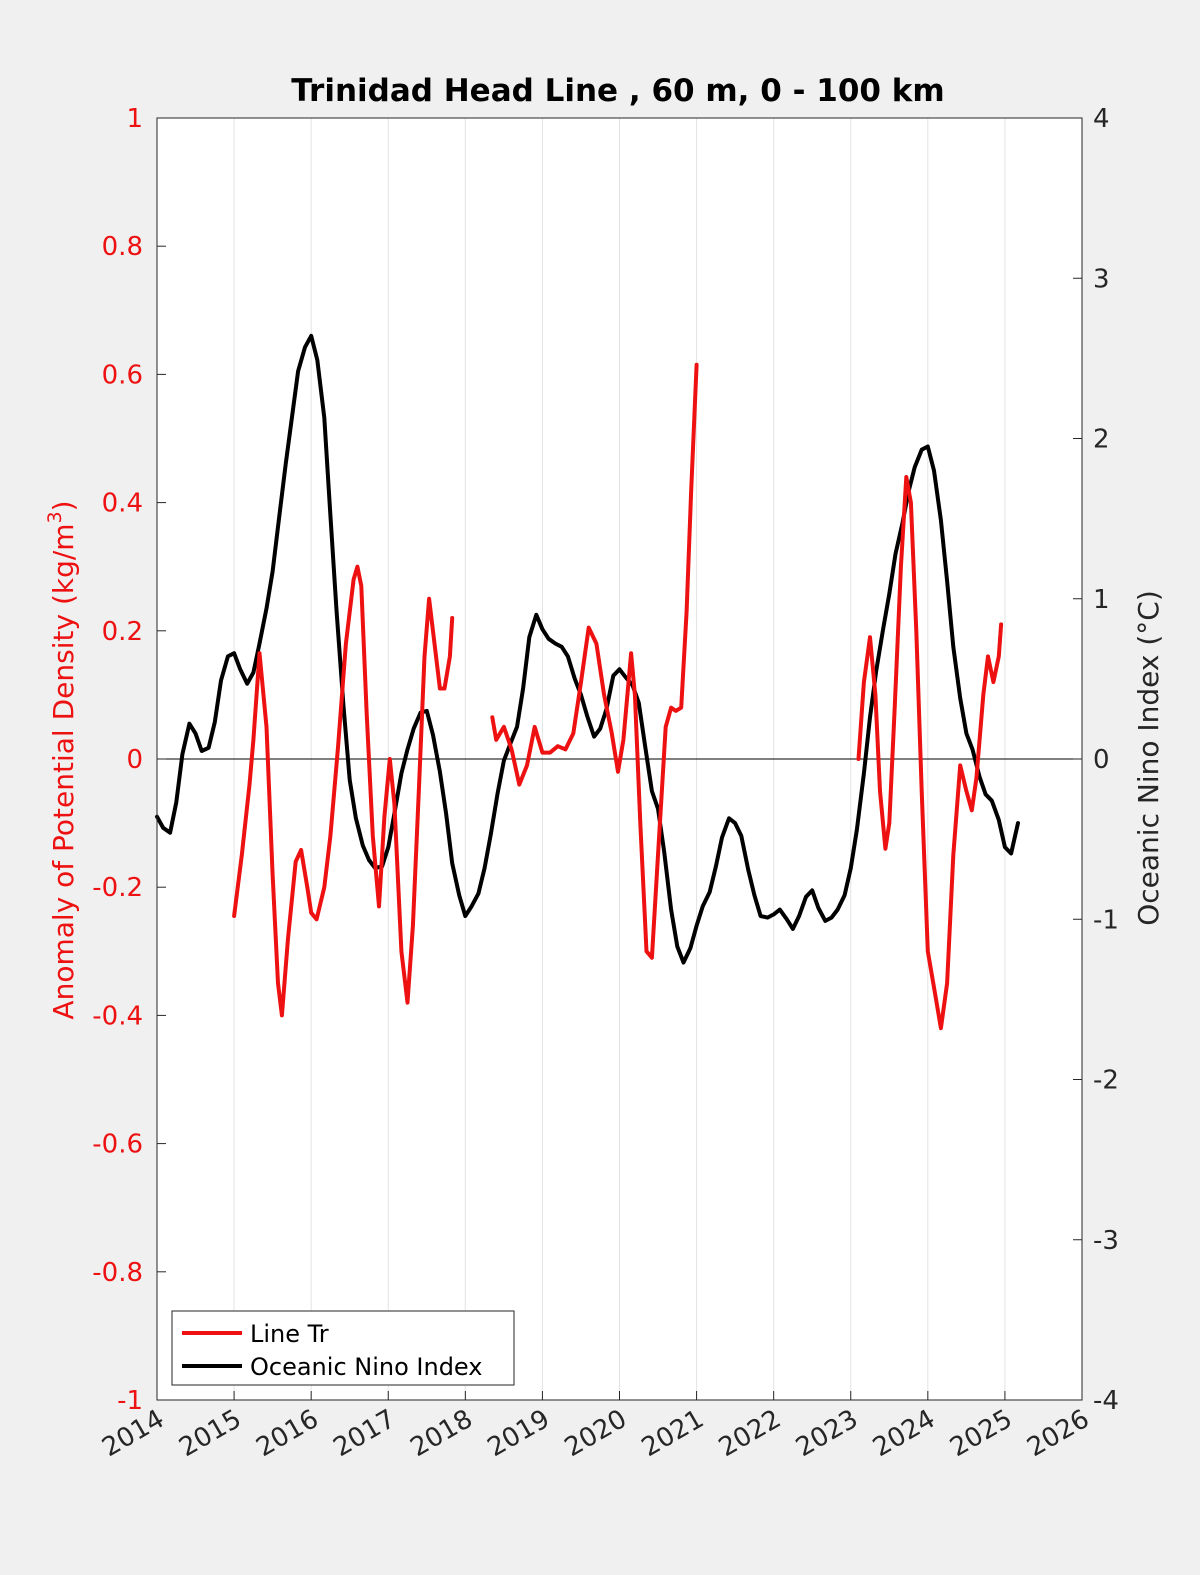 This screenshot has width=1200, height=1575. Describe the element at coordinates (1101, 279) in the screenshot. I see `right-tick-label: 3` at that location.